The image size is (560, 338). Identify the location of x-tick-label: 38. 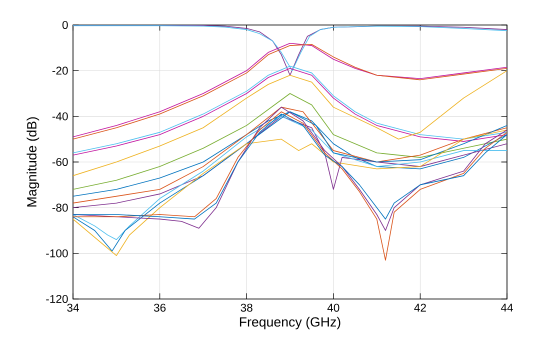
(246, 308).